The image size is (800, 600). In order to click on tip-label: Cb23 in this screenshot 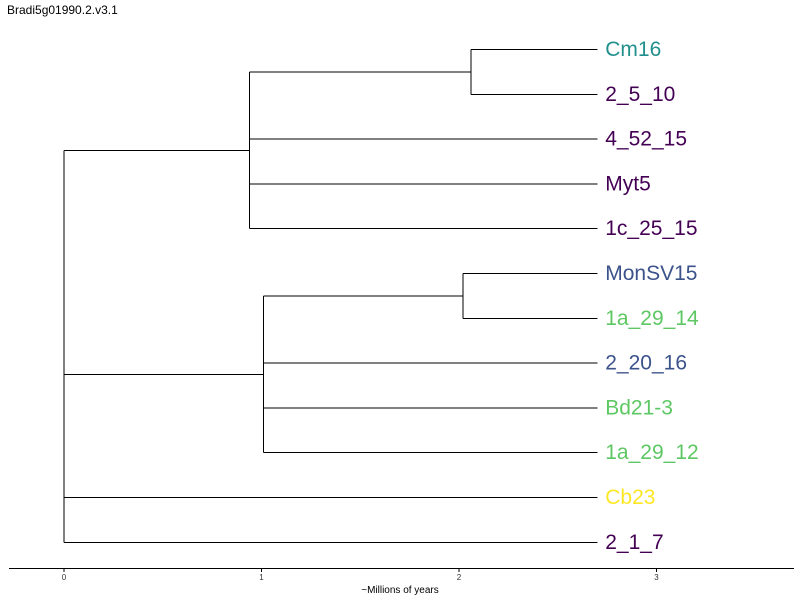, I will do `click(630, 497)`.